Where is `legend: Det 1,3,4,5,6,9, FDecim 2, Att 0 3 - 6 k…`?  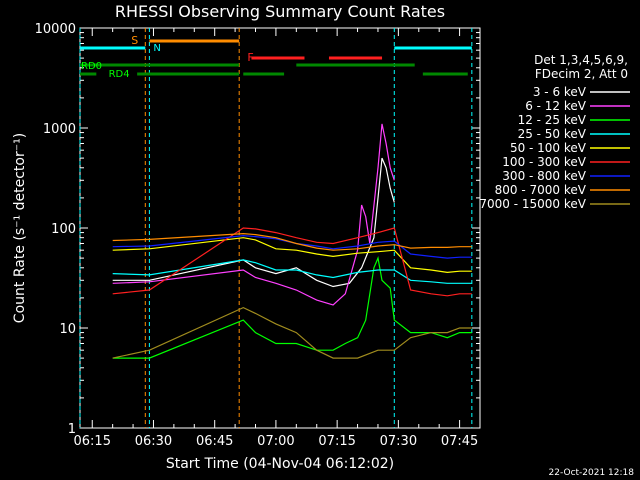
legend: Det 1,3,4,5,6,9, FDecim 2, Att 0 3 - 6 k… is located at coordinates (554, 132).